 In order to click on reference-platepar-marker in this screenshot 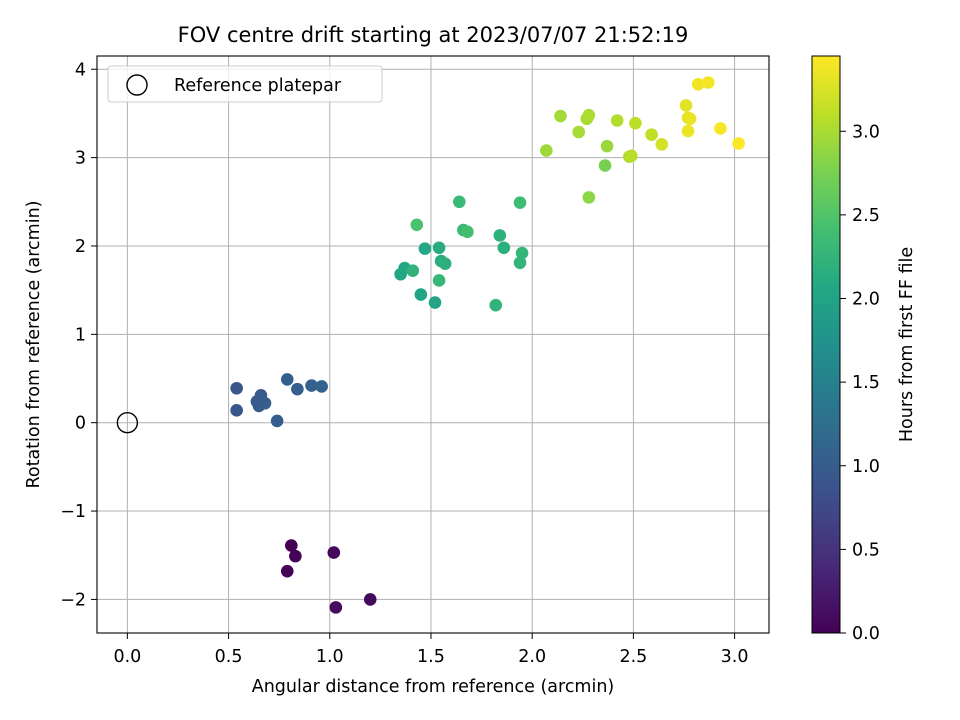, I will do `click(127, 422)`.